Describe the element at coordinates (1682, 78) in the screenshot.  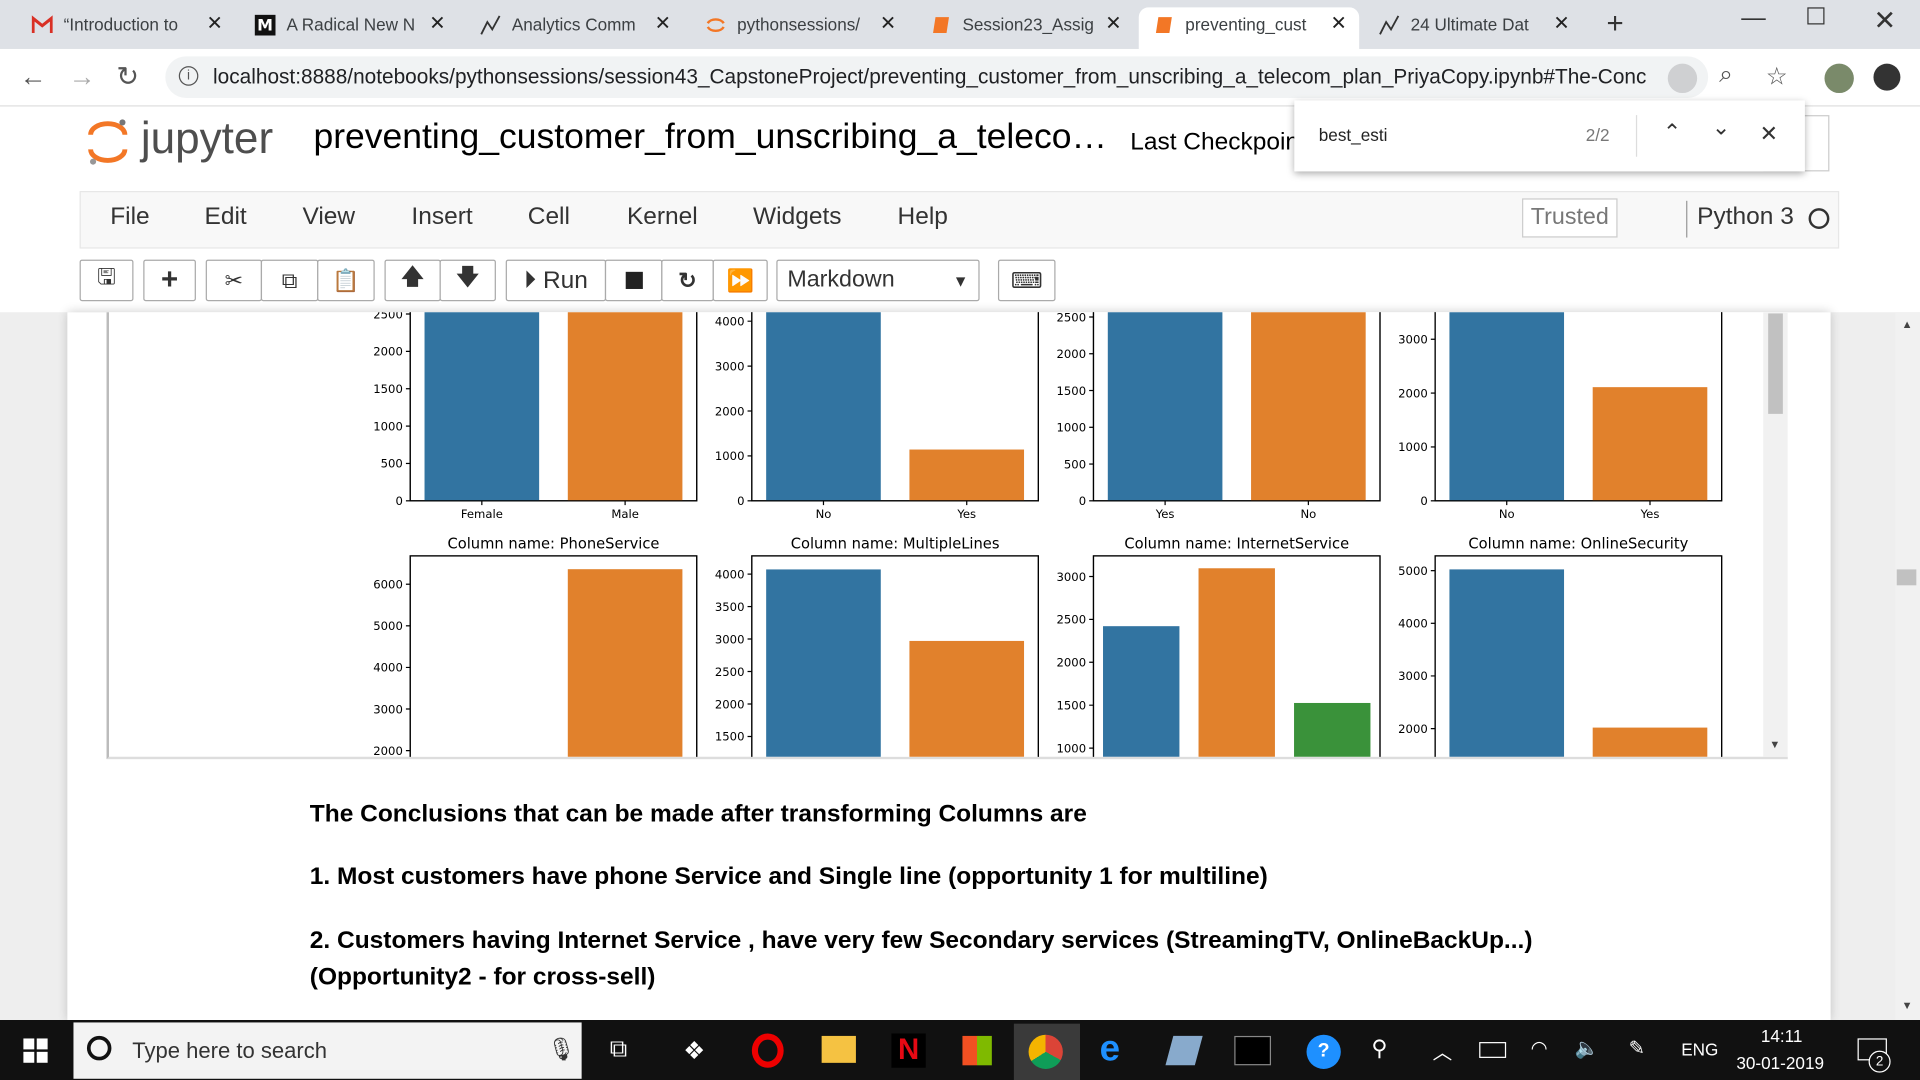
I see `lens-icon` at that location.